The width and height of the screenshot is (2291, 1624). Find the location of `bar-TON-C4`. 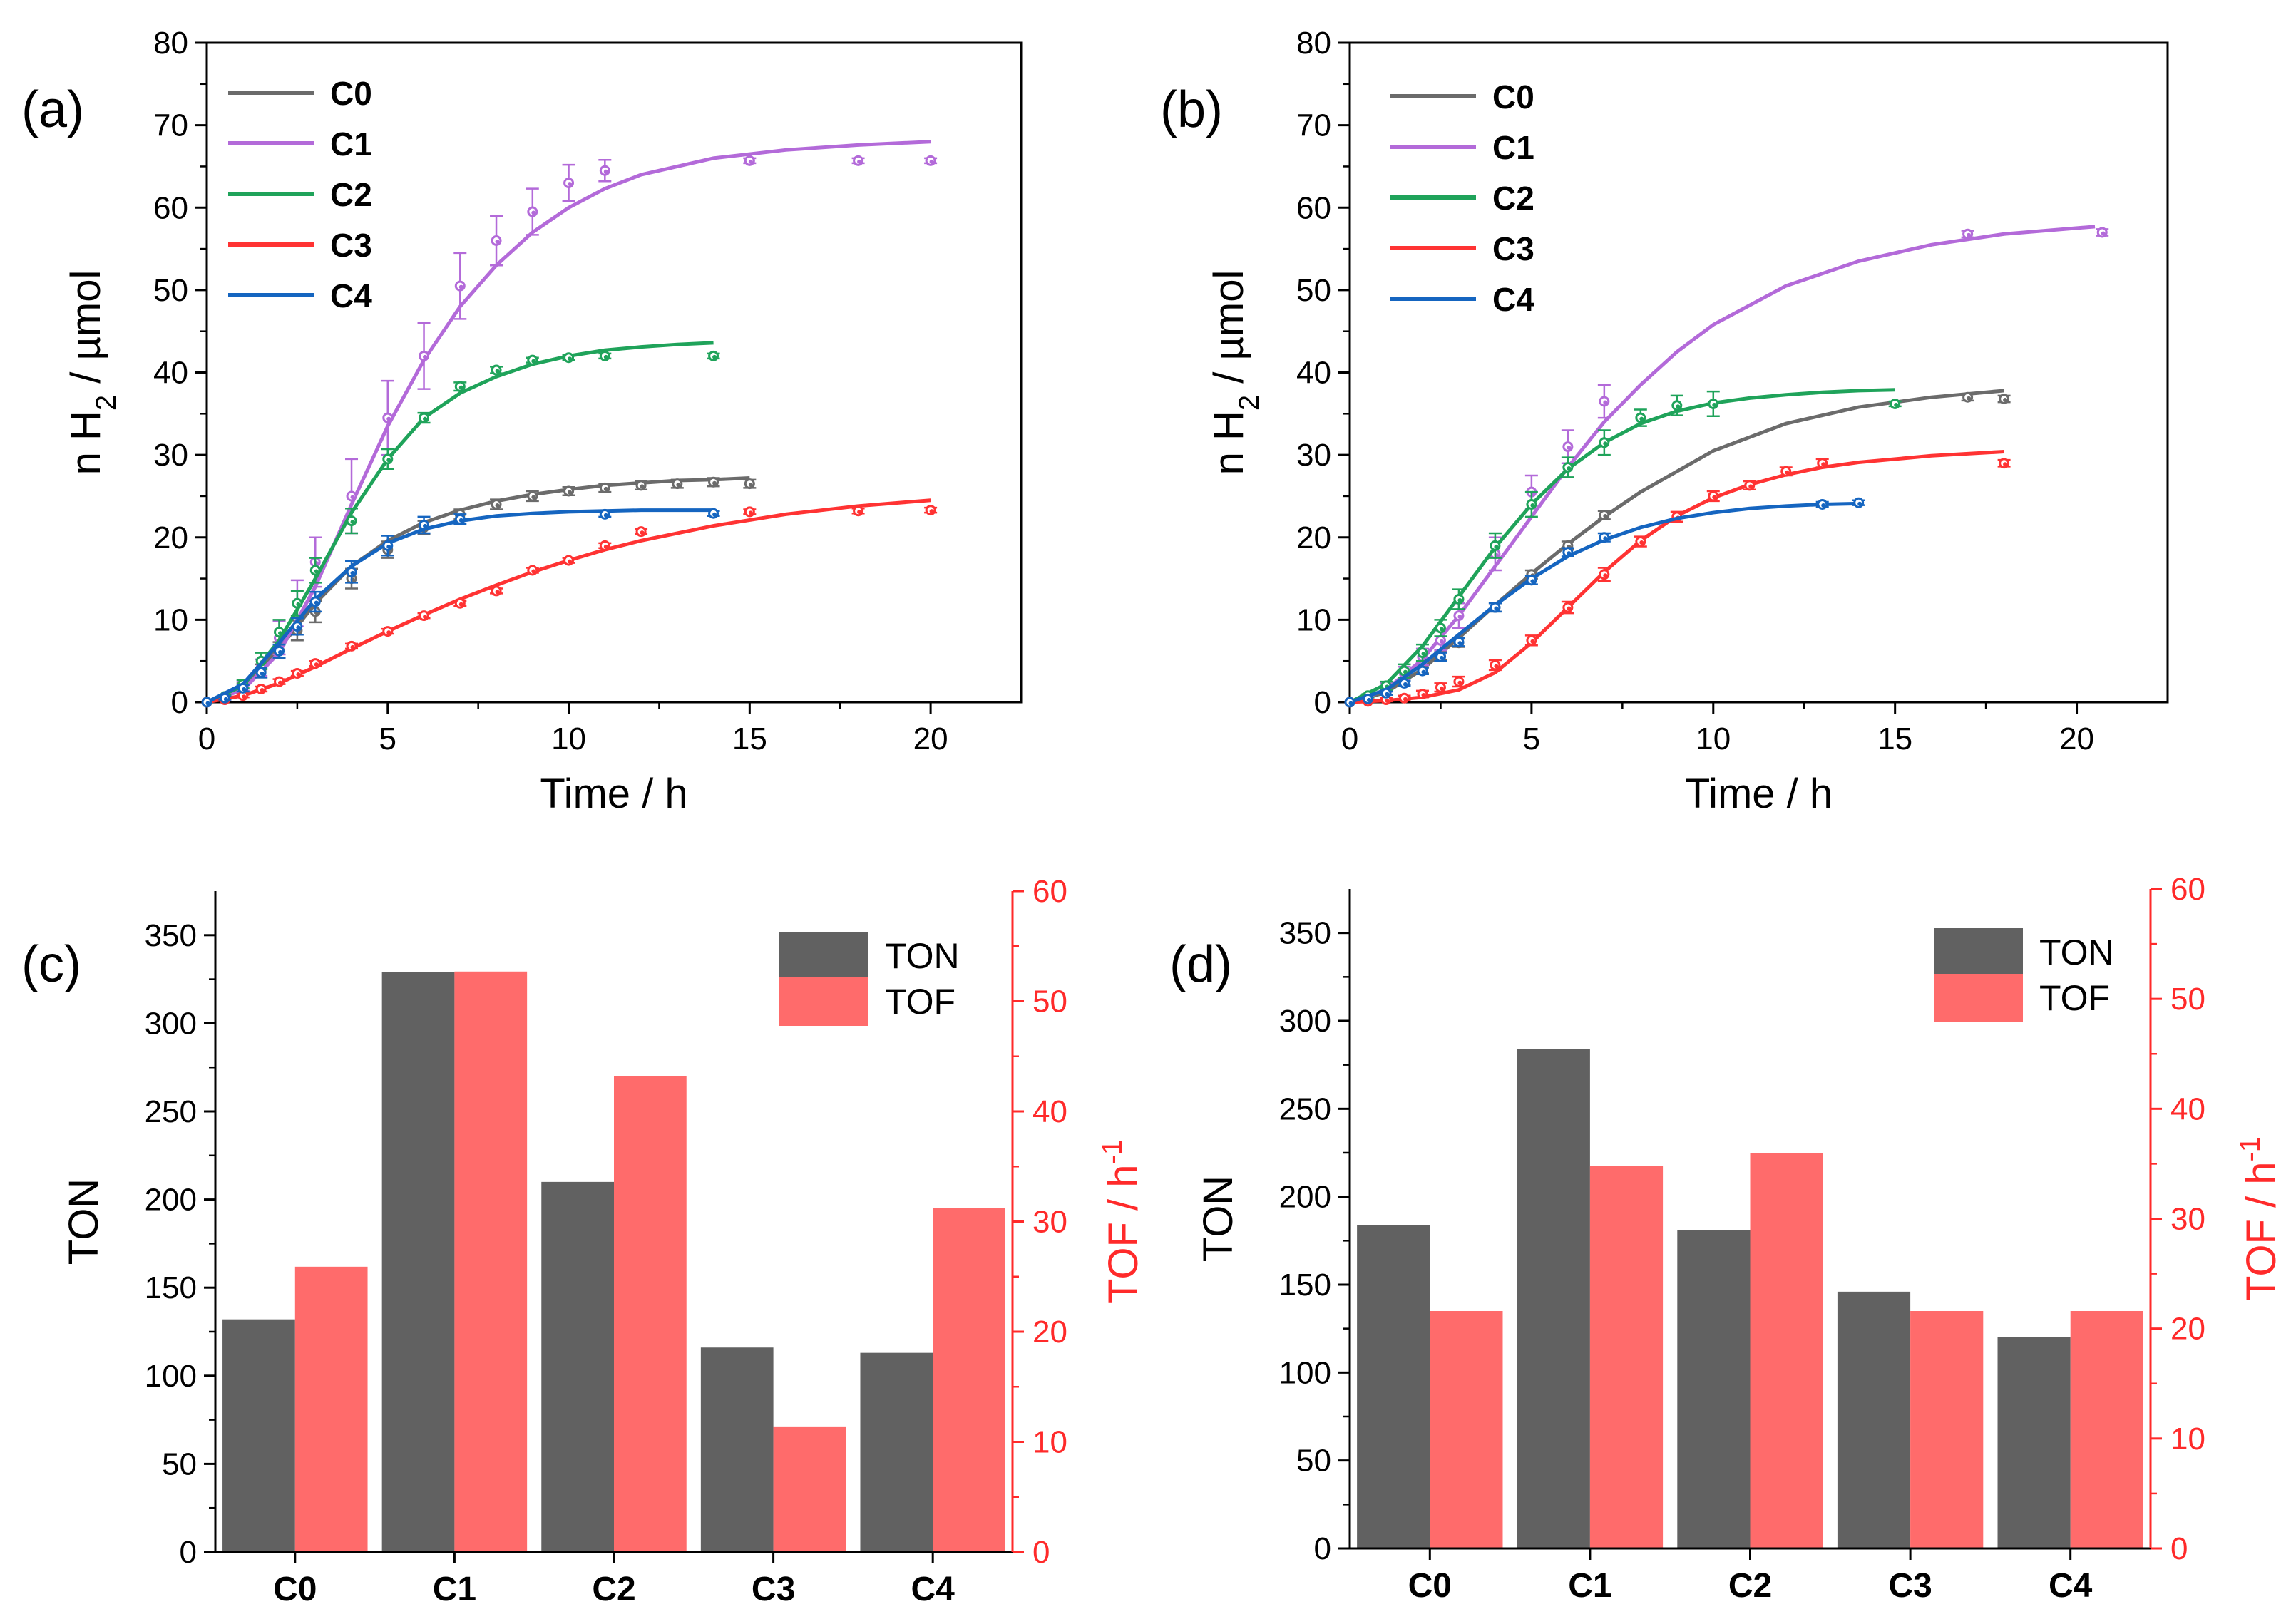

bar-TON-C4 is located at coordinates (2034, 1442).